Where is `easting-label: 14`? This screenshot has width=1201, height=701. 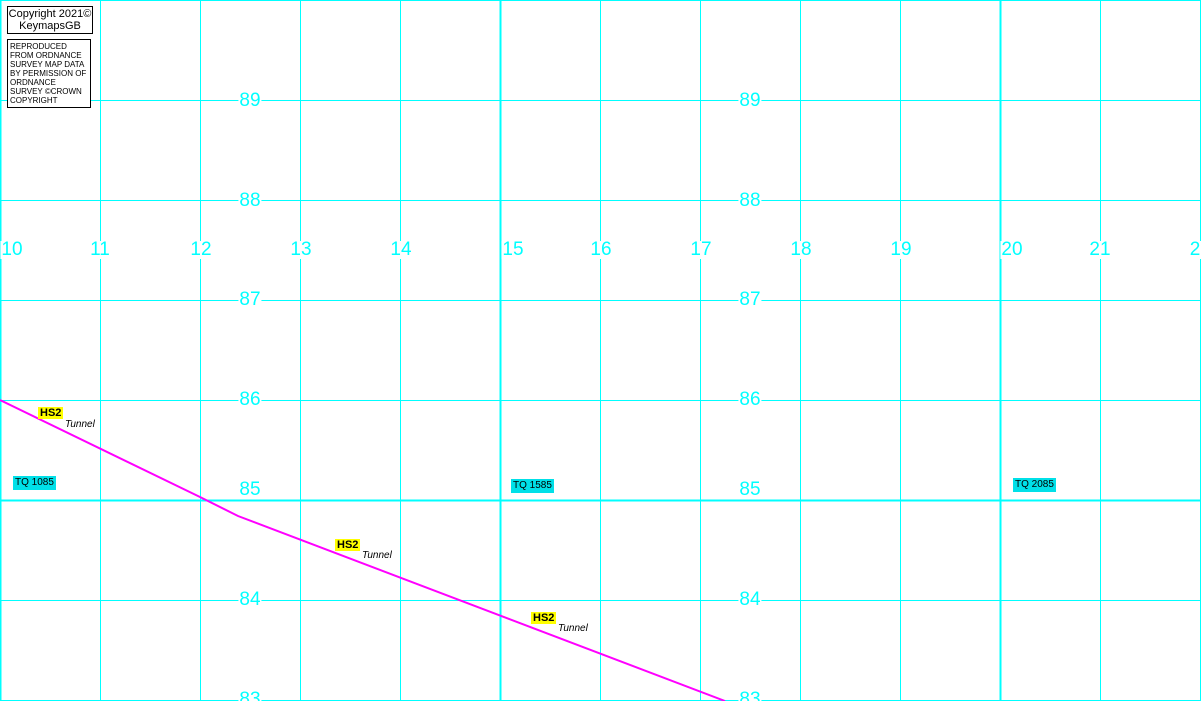
easting-label: 14 is located at coordinates (401, 249).